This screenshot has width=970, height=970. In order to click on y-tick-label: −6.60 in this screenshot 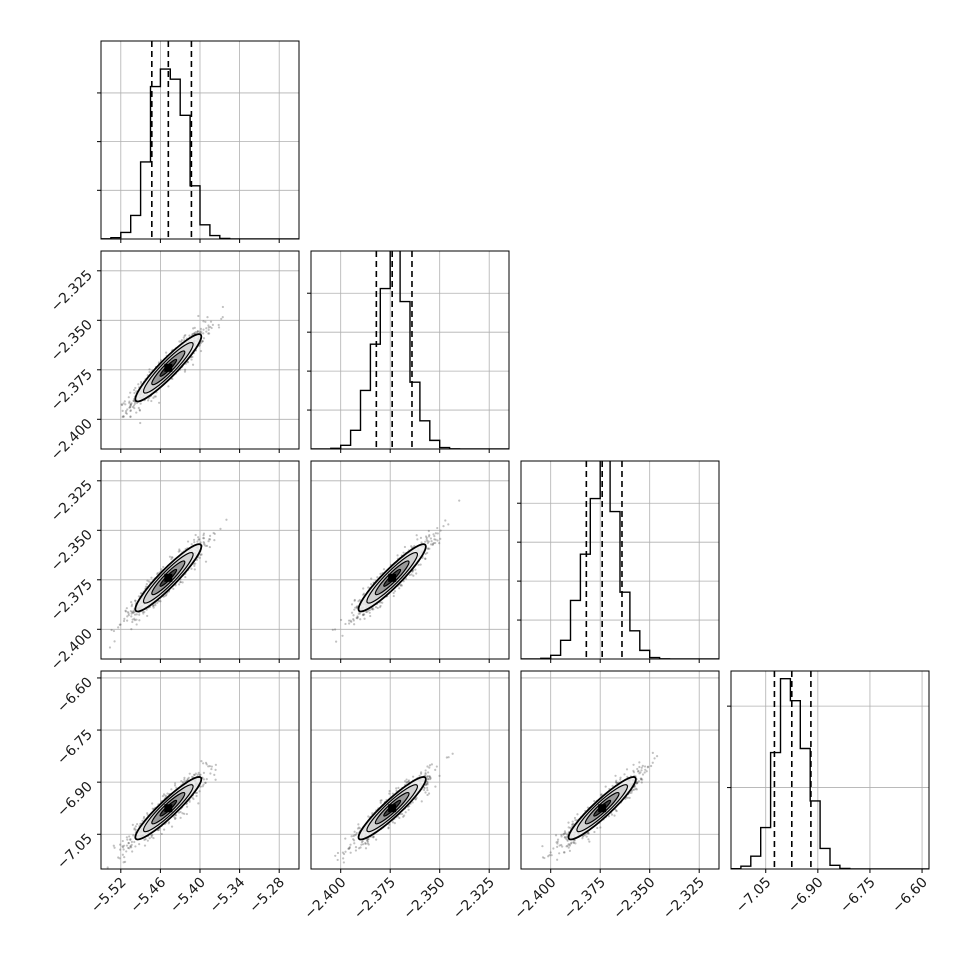, I will do `click(75, 695)`.